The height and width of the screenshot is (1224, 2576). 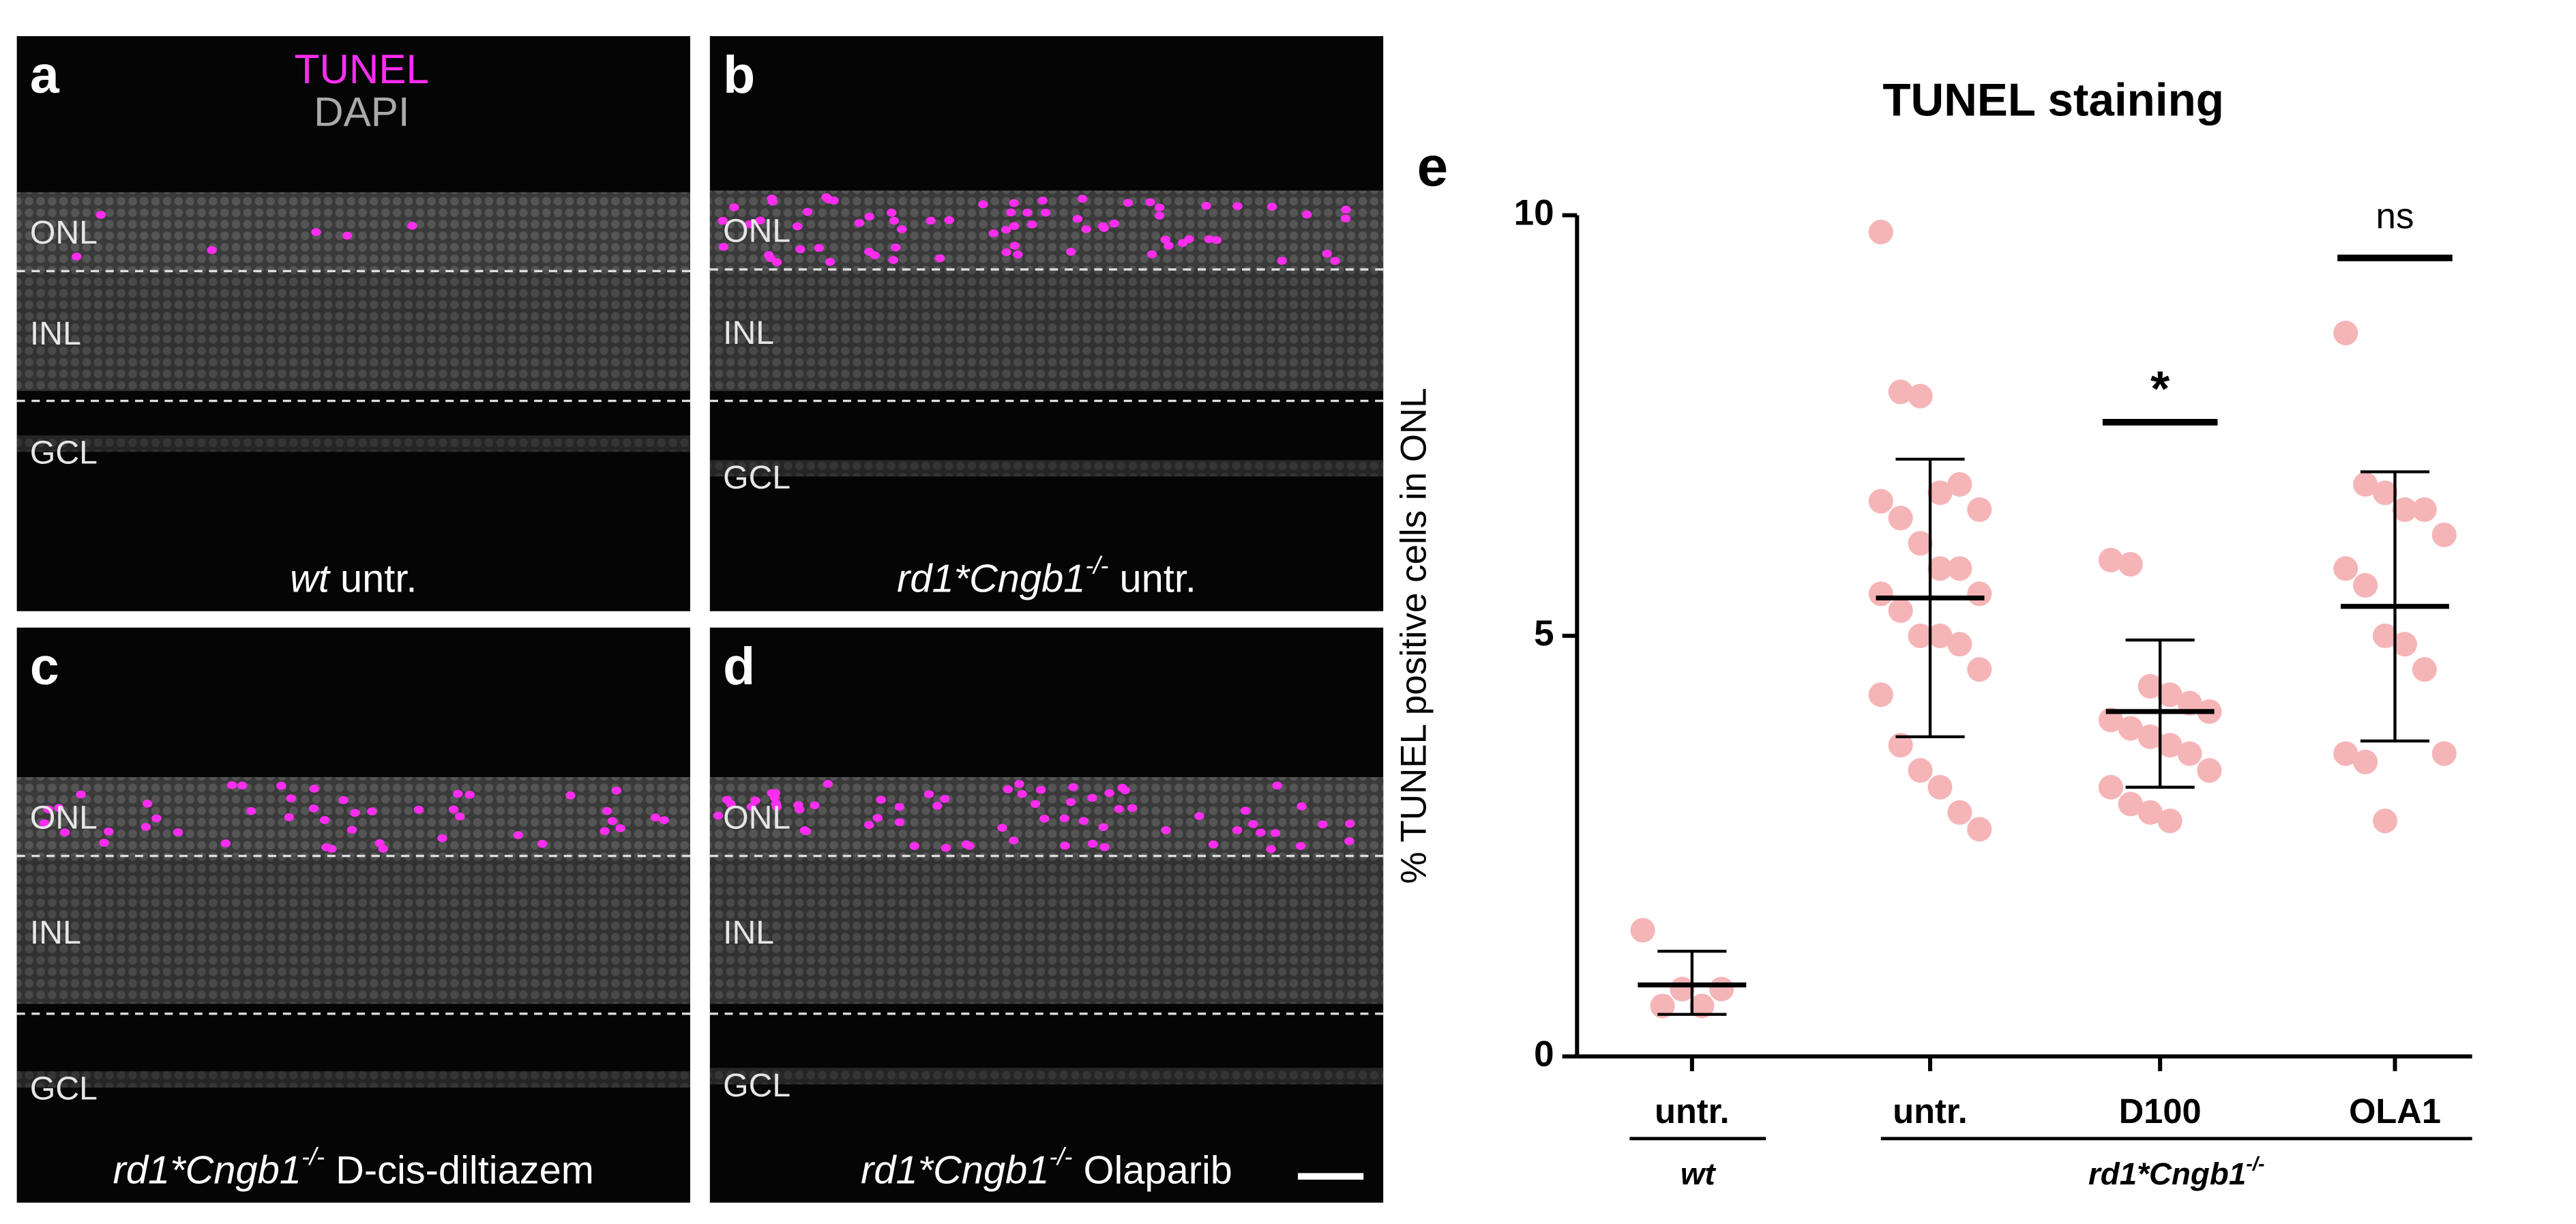 I want to click on panel-letter: c, so click(x=44, y=666).